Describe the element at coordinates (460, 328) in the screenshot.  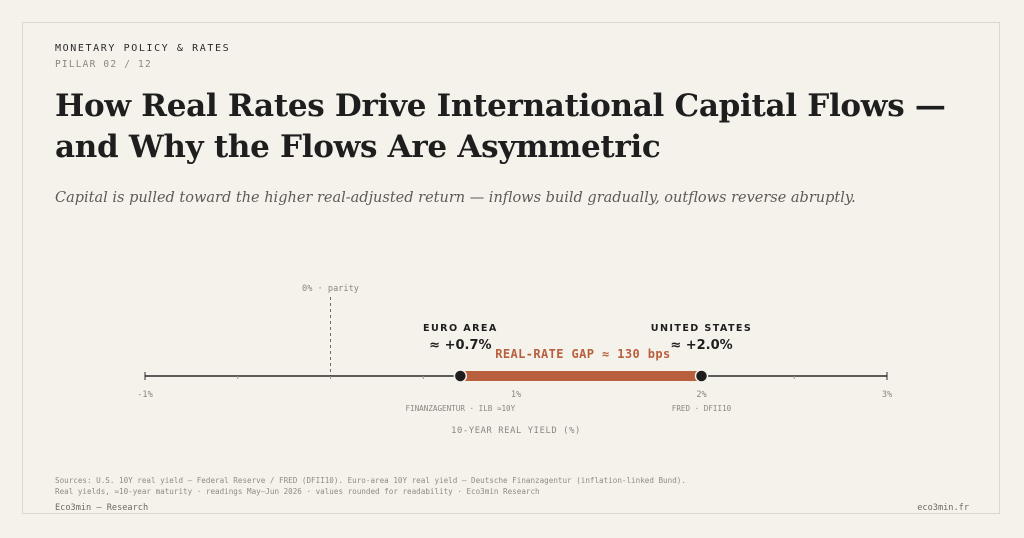
I see `euro-area-name-label: EURO AREA` at that location.